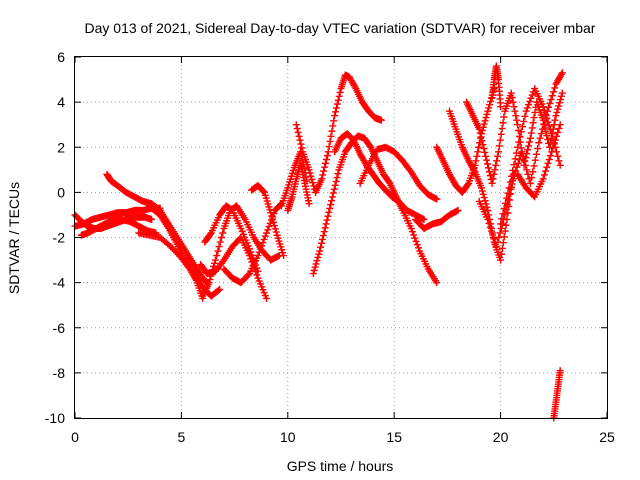 This screenshot has width=640, height=480. I want to click on y-tick-label: -10, so click(55, 418).